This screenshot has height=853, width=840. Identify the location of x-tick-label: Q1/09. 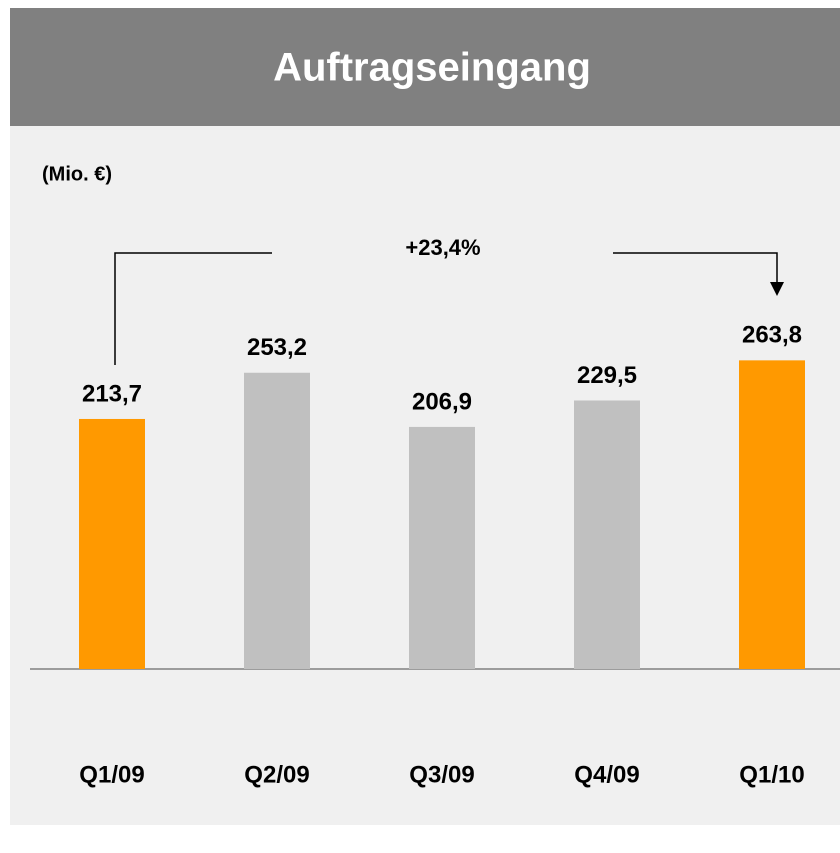
(111, 774).